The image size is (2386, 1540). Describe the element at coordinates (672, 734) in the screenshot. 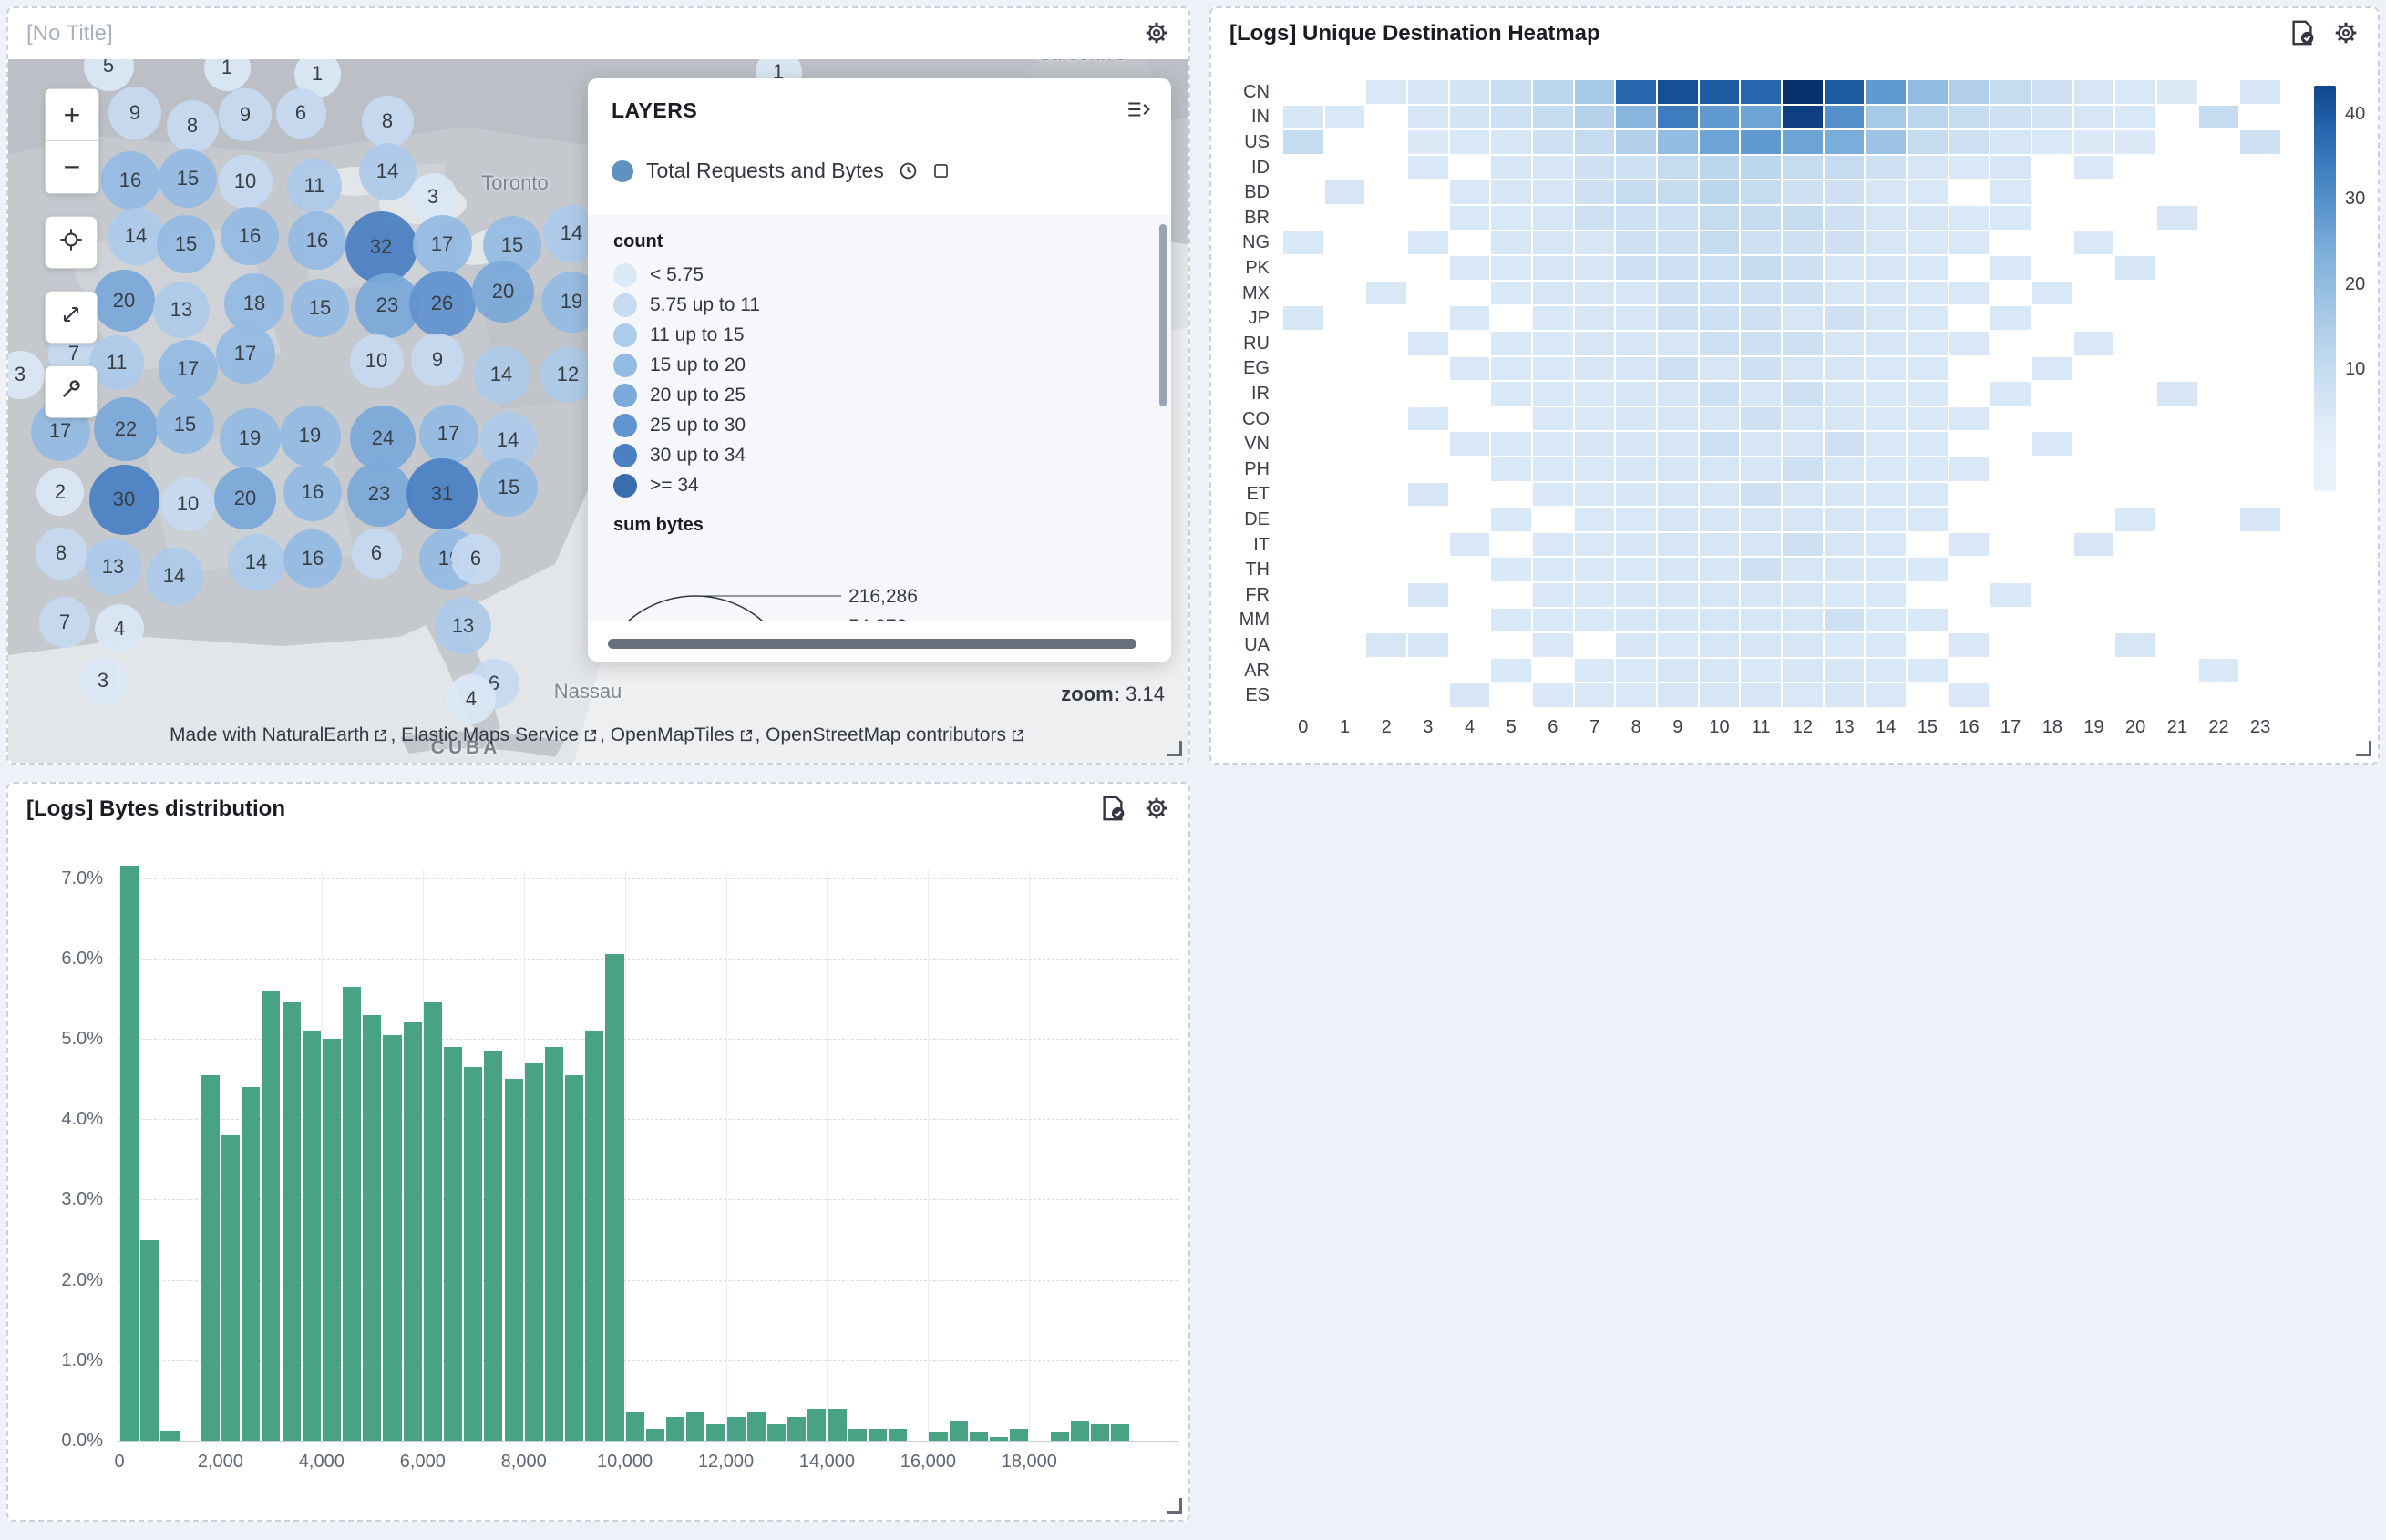

I see `attribution-link: OpenMapTiles` at that location.